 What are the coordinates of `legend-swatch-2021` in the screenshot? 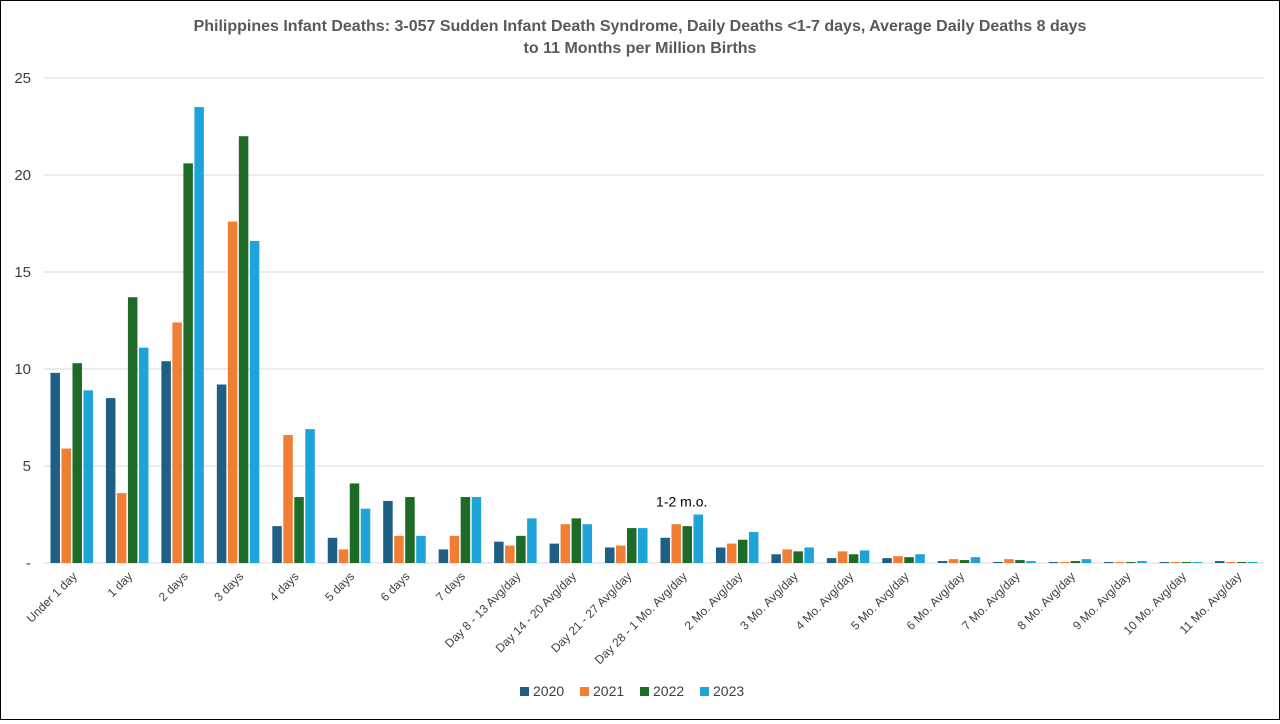 It's located at (584, 691).